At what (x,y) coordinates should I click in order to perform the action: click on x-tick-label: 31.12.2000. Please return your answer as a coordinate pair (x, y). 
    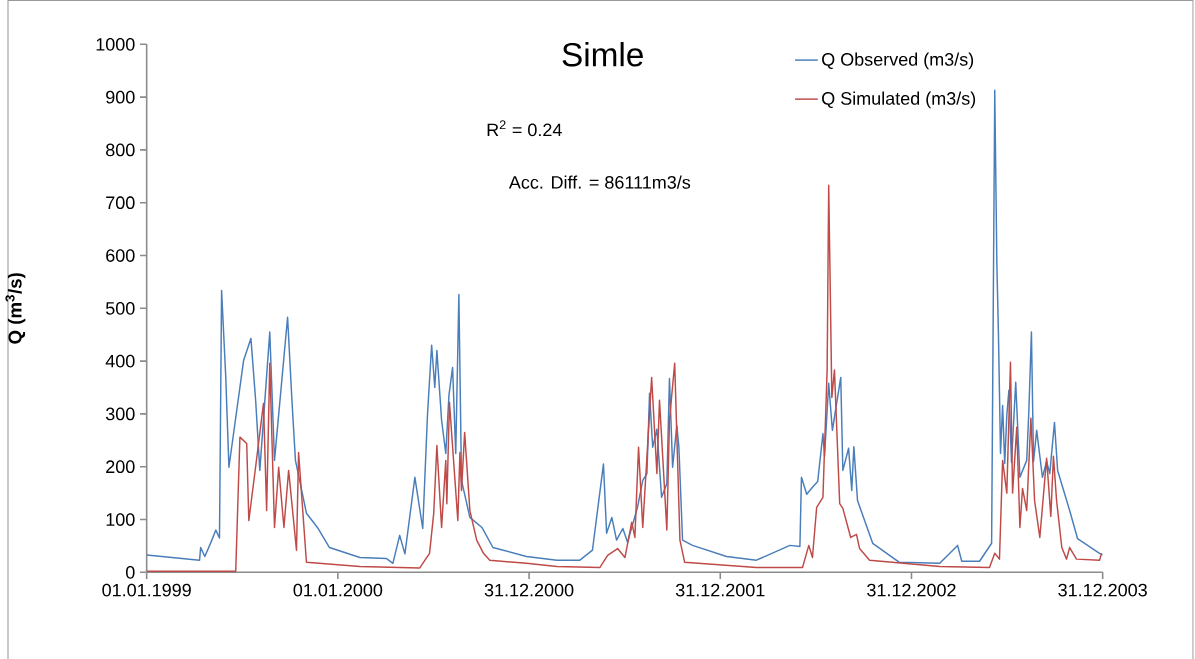
    Looking at the image, I should click on (529, 590).